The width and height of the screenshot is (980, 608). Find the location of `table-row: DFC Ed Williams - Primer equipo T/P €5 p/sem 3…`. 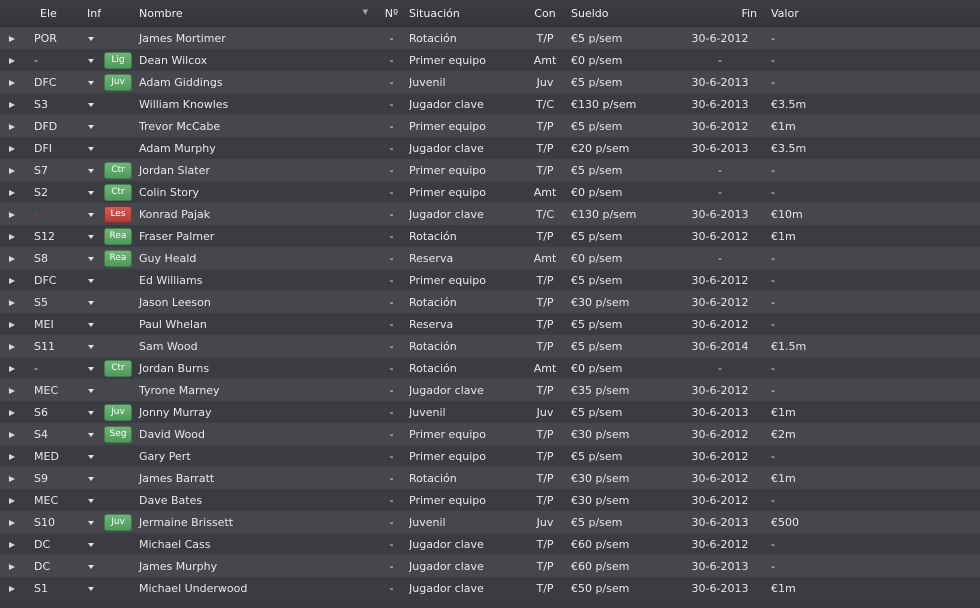

table-row: DFC Ed Williams - Primer equipo T/P €5 p/sem 3… is located at coordinates (490, 280).